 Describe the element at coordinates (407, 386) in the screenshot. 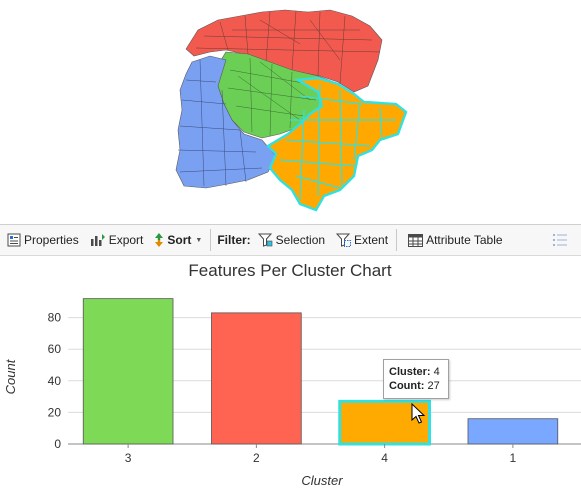

I see `tooltip-count-label: Count:` at that location.